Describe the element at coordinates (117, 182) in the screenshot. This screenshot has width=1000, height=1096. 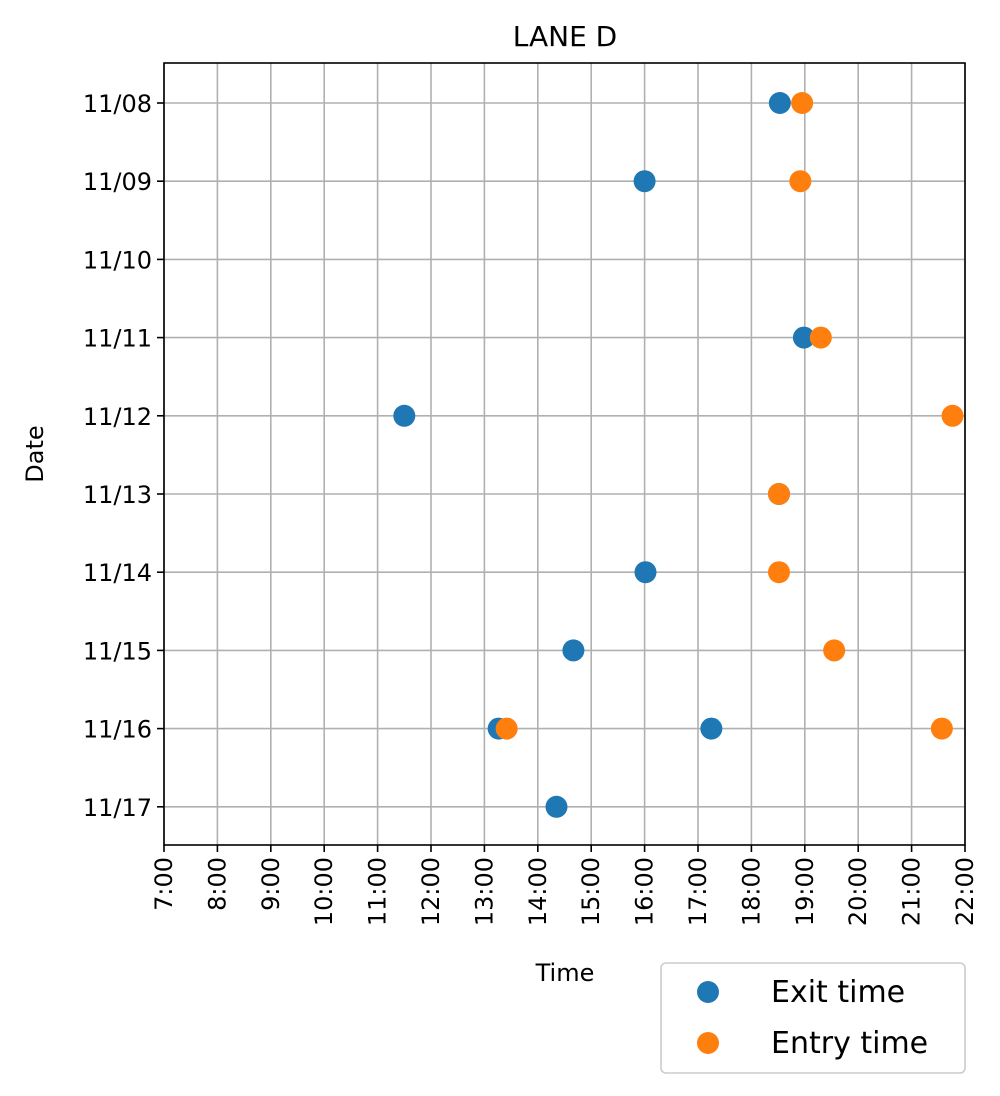
I see `y-tick-label: 11/09` at that location.